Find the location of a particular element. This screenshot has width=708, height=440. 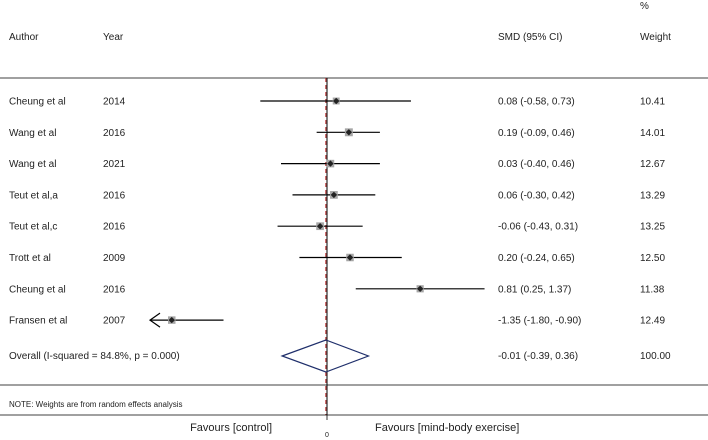

overall-diamond is located at coordinates (325, 356).